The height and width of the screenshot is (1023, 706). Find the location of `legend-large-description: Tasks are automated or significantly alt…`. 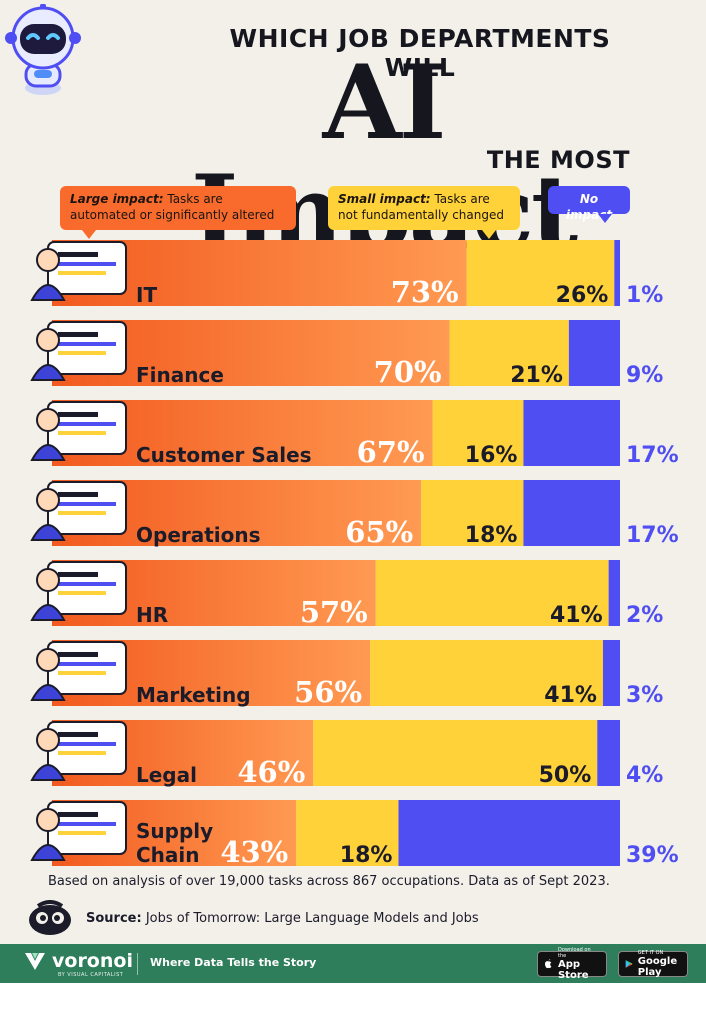

legend-large-description: Tasks are automated or significantly alt… is located at coordinates (172, 207).